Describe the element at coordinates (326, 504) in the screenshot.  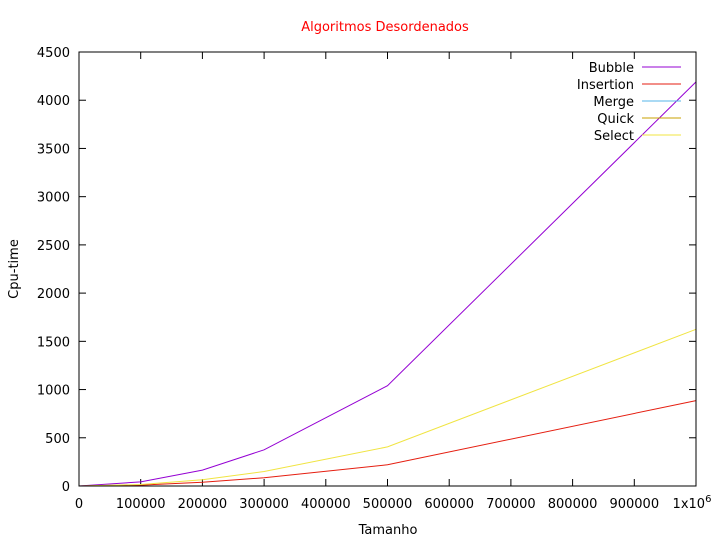
I see `x-tick-label: 400000` at that location.